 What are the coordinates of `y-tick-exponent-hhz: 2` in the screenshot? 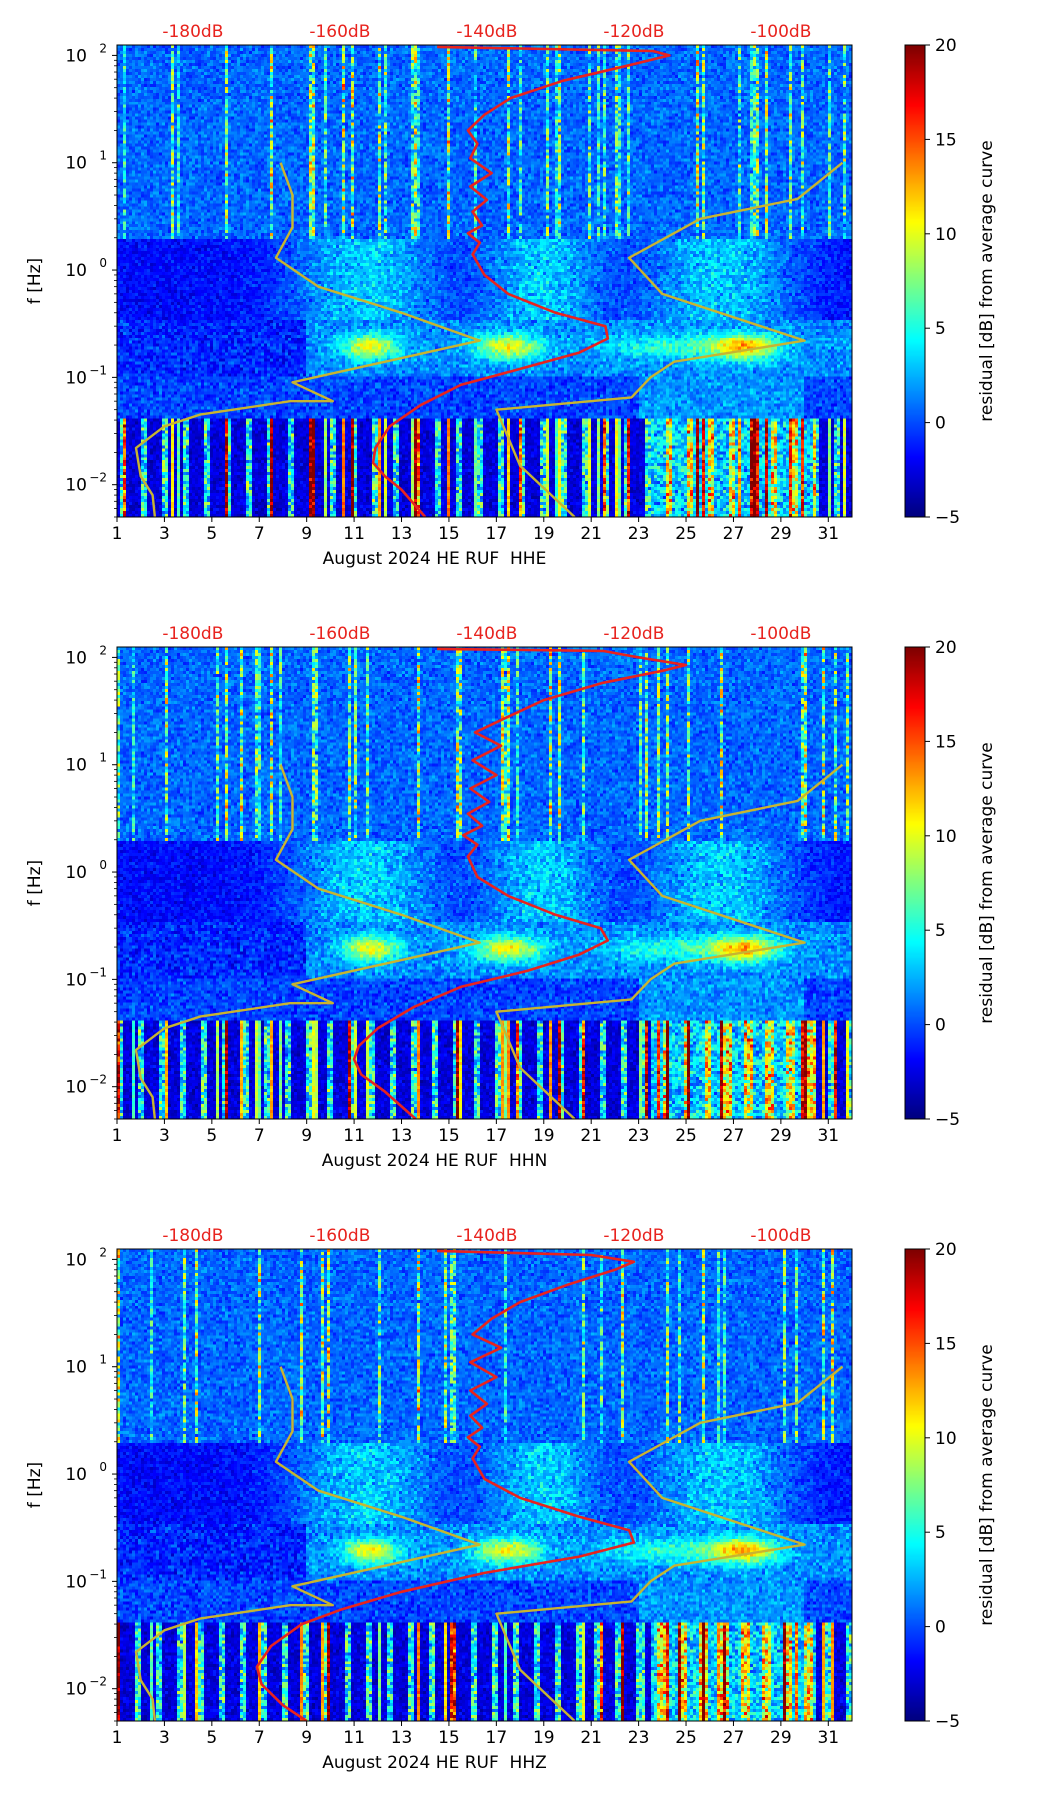 It's located at (103, 1252).